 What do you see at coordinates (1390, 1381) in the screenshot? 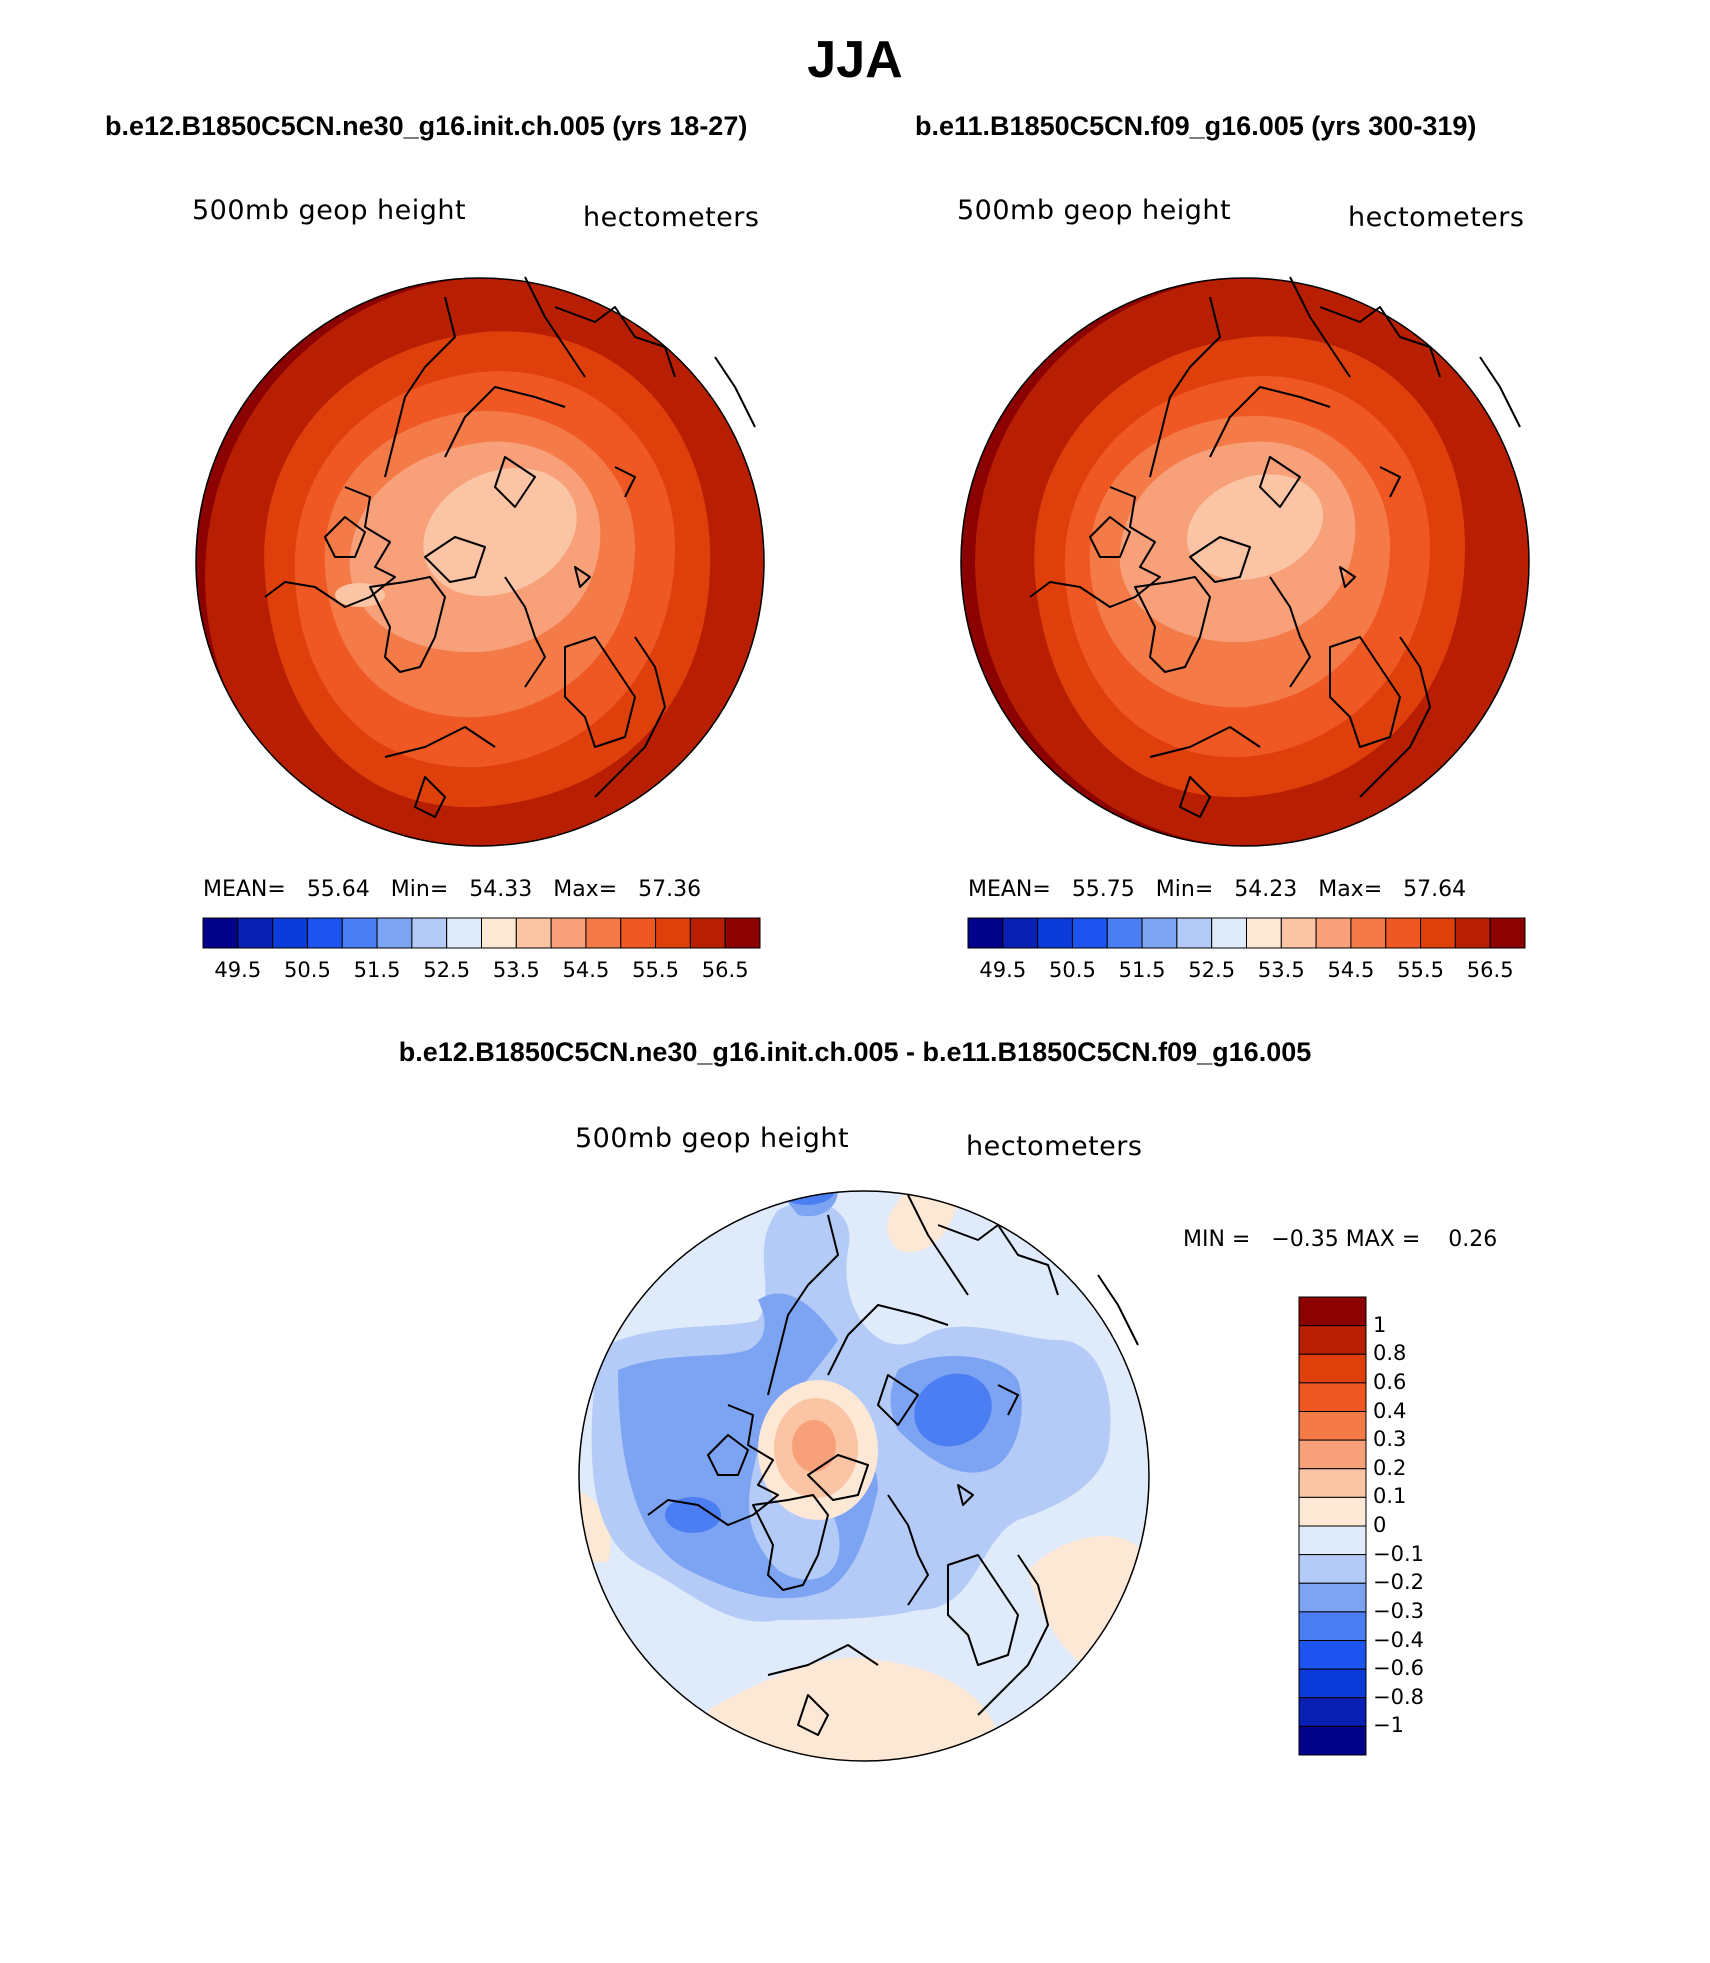
I see `colorbar-tick-label: 0.6` at bounding box center [1390, 1381].